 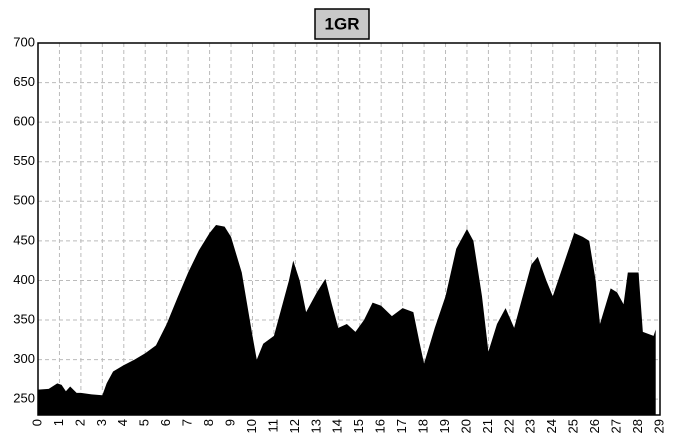 What do you see at coordinates (594, 426) in the screenshot?
I see `x-tick-label: 26` at bounding box center [594, 426].